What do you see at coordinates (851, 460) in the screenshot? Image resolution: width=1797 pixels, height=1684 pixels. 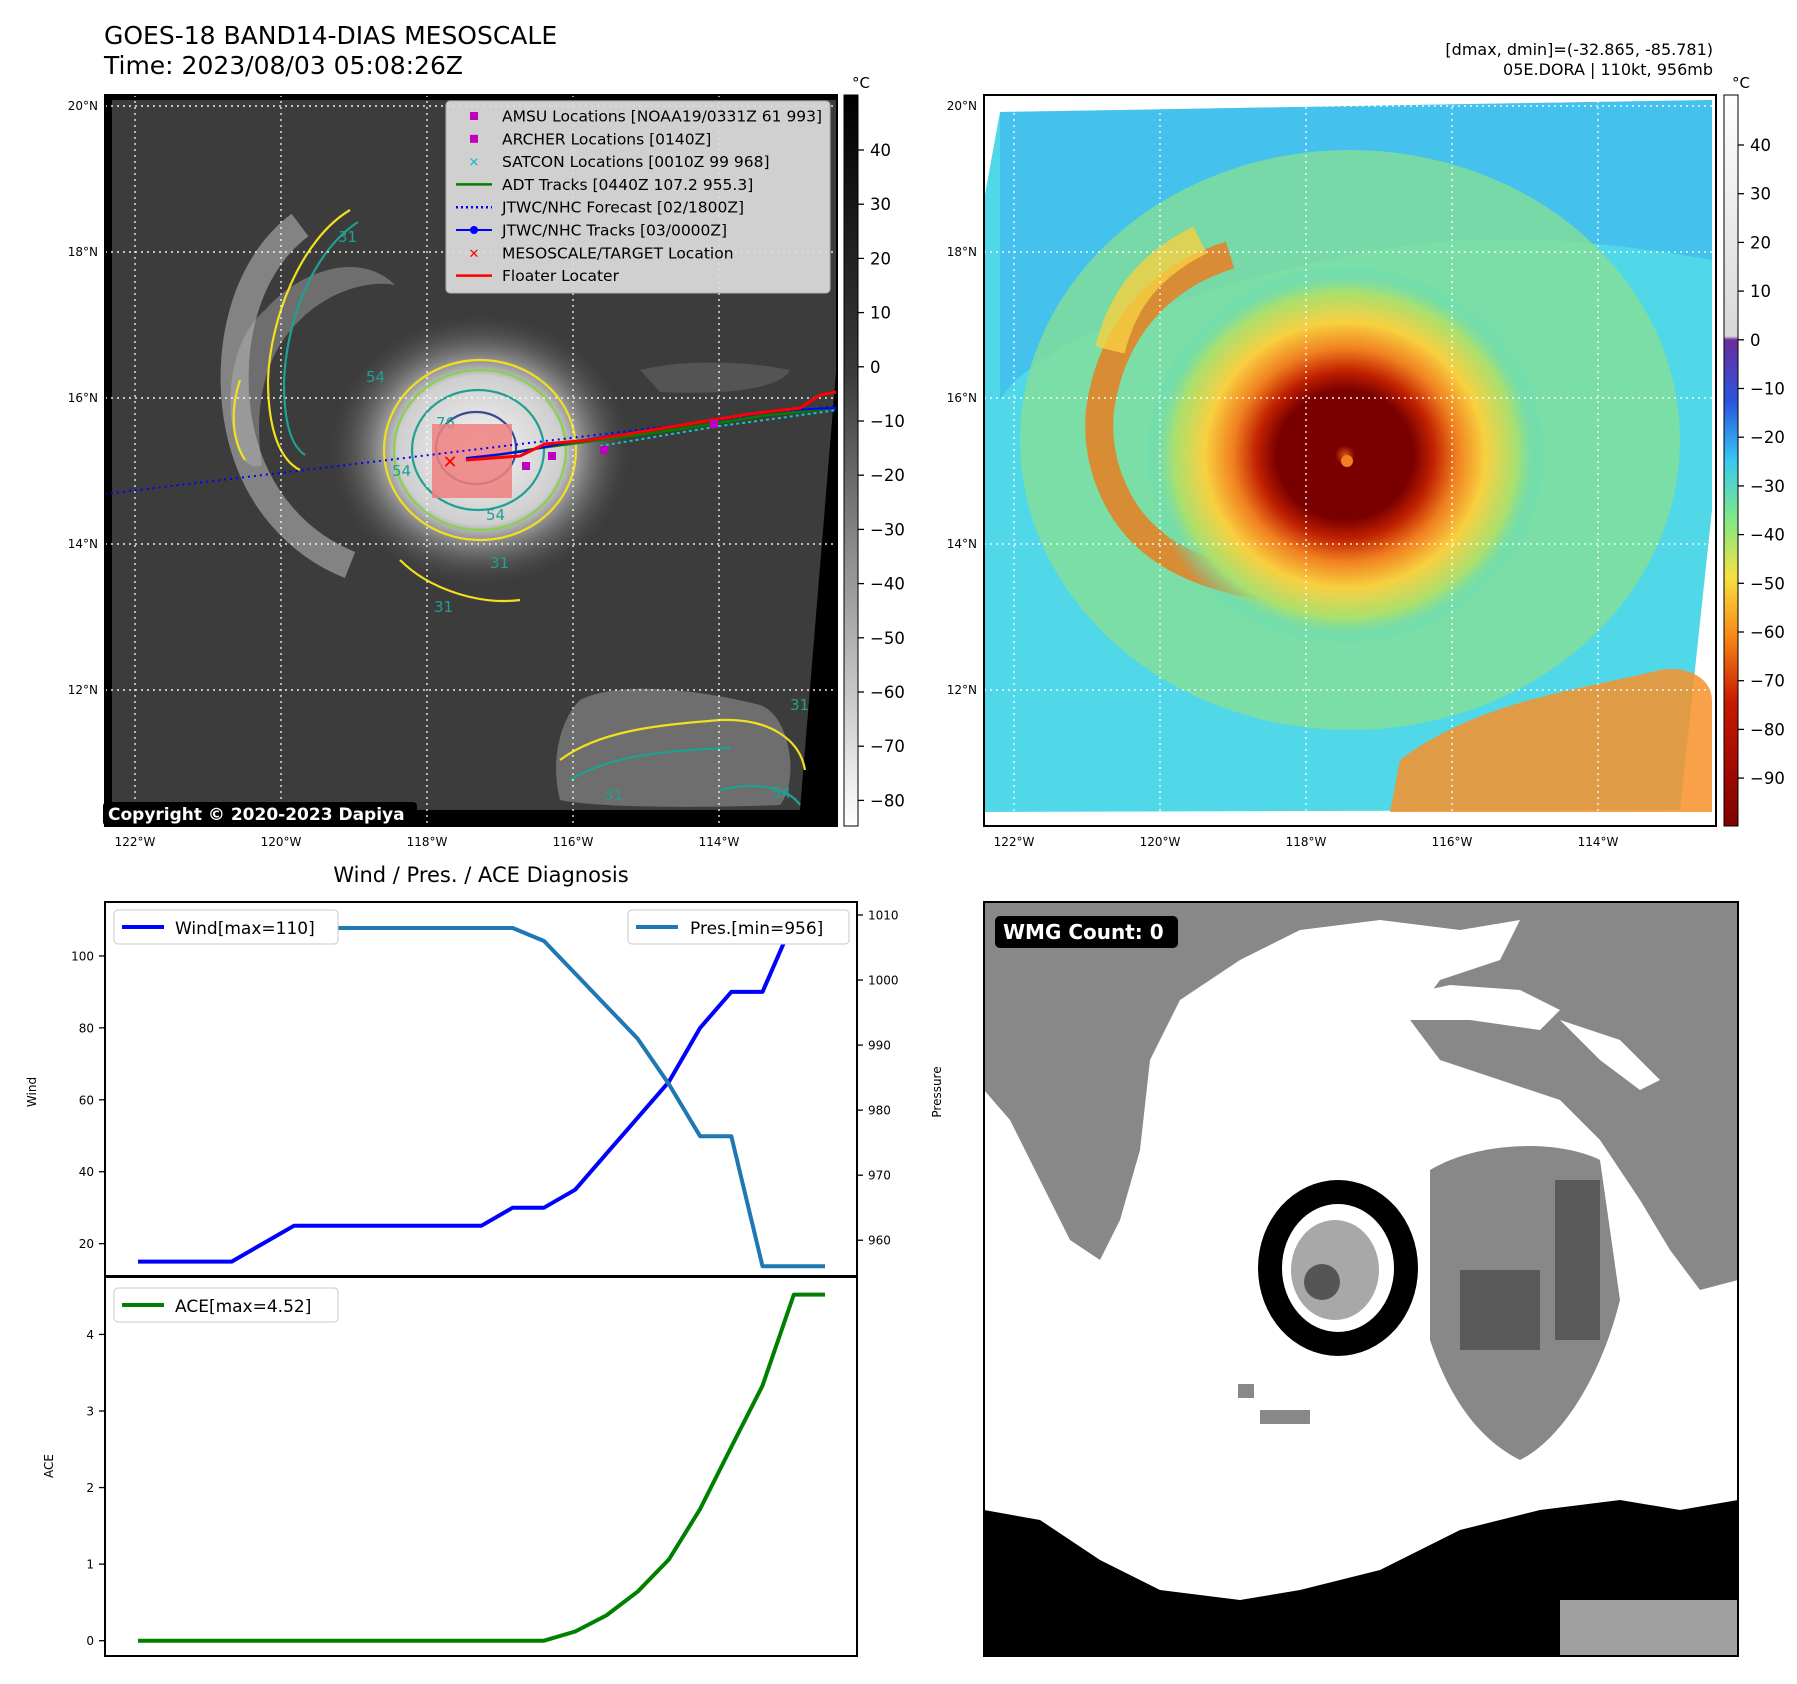 I see `left-colorbar-gradient` at bounding box center [851, 460].